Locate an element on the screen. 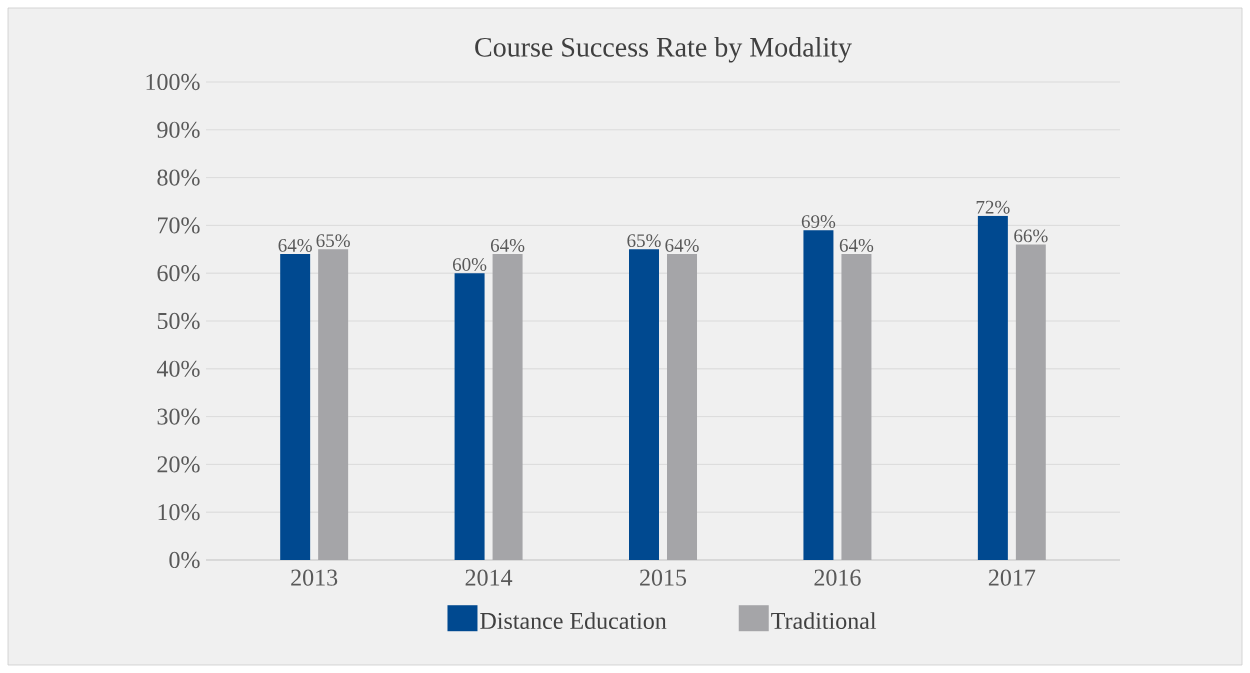 The height and width of the screenshot is (673, 1250). y-tick-label: 0% is located at coordinates (184, 560).